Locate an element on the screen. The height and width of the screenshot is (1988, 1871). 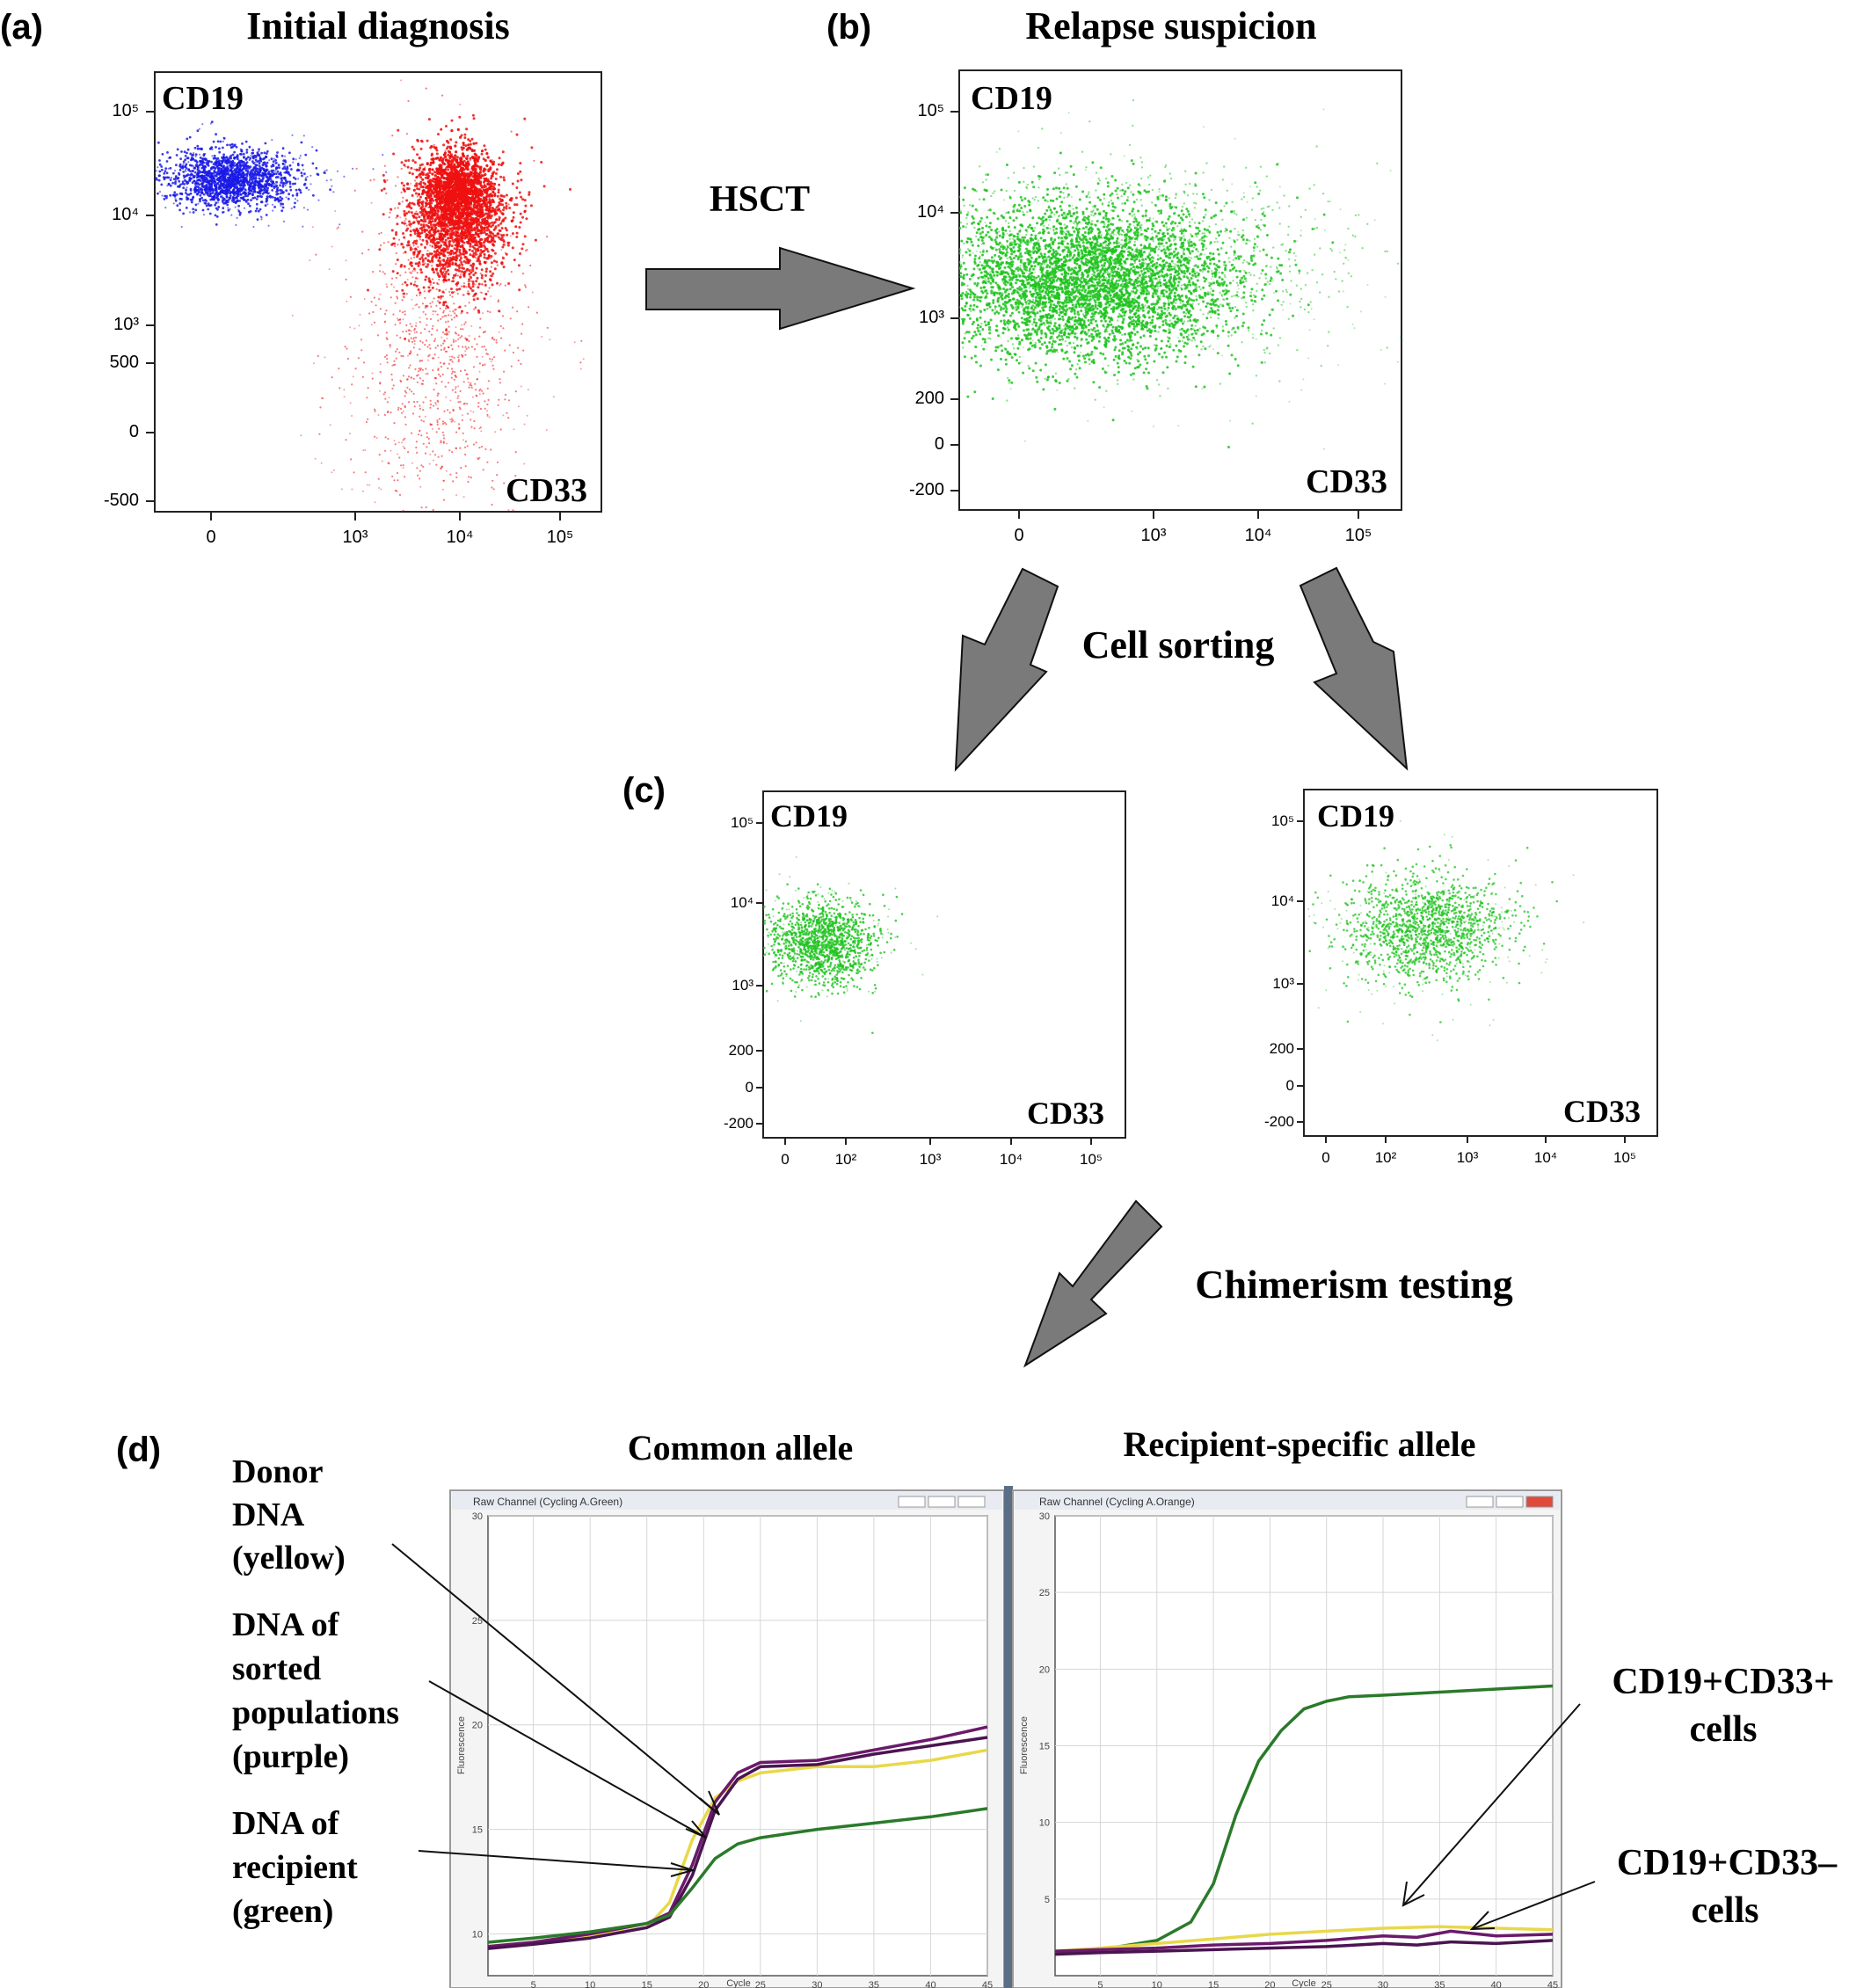
panel-c-right-y-tick: 10⁵ is located at coordinates (1282, 820).